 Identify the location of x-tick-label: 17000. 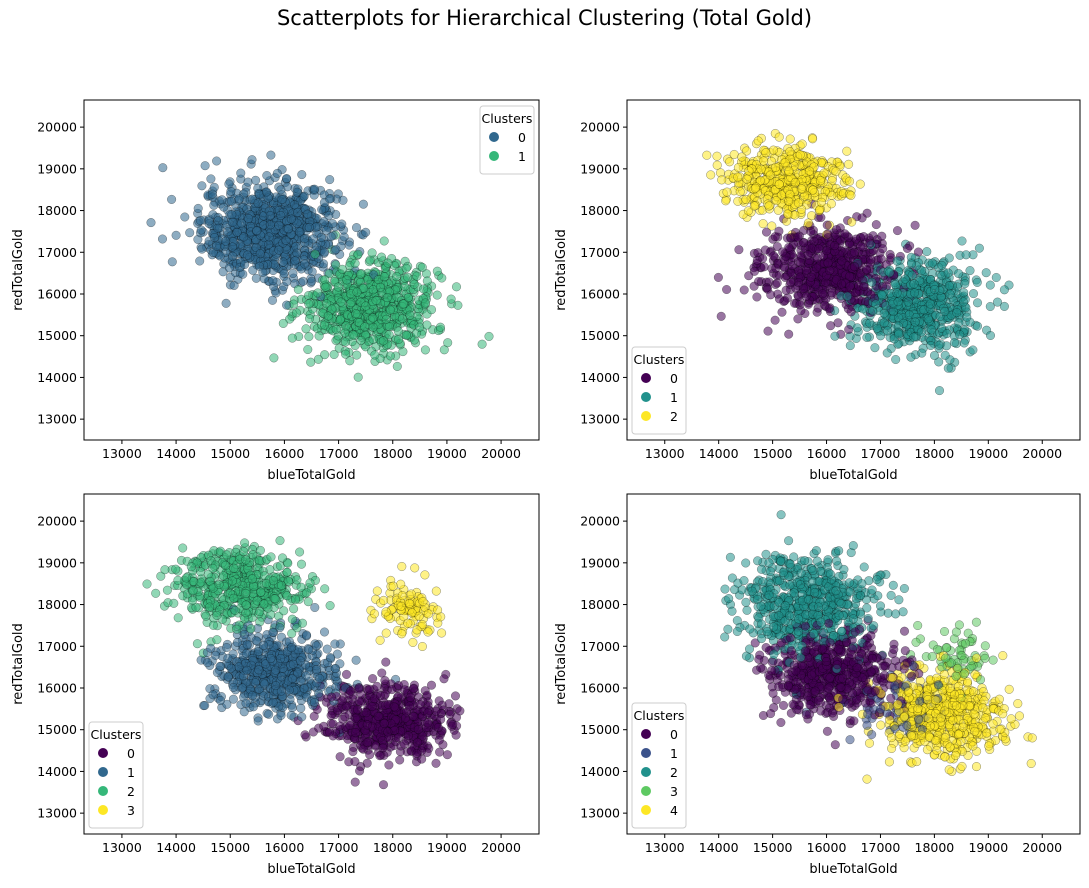
(339, 453).